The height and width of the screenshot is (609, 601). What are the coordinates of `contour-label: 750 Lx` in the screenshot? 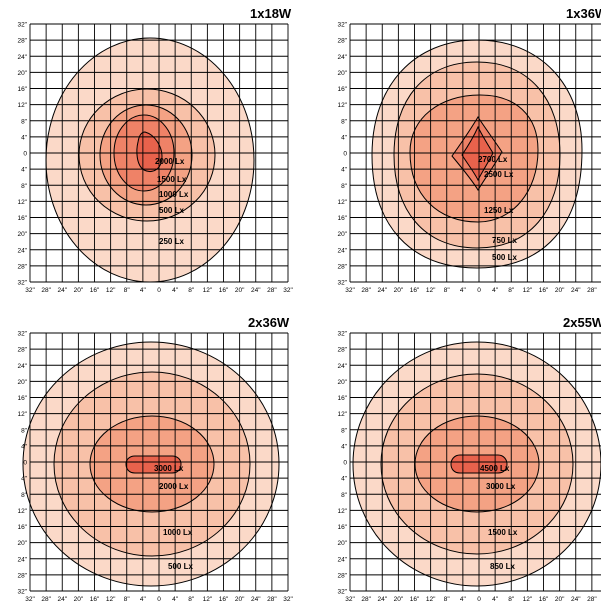 It's located at (504, 240).